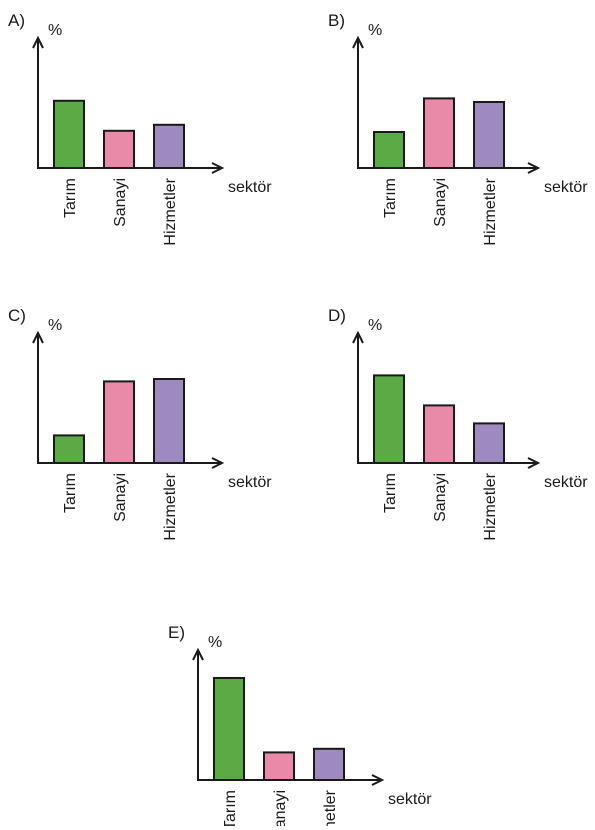 Image resolution: width=595 pixels, height=830 pixels. Describe the element at coordinates (458, 128) in the screenshot. I see `chart-panel-2: B)% sektör Tarım Sanayi Hizmetler` at that location.